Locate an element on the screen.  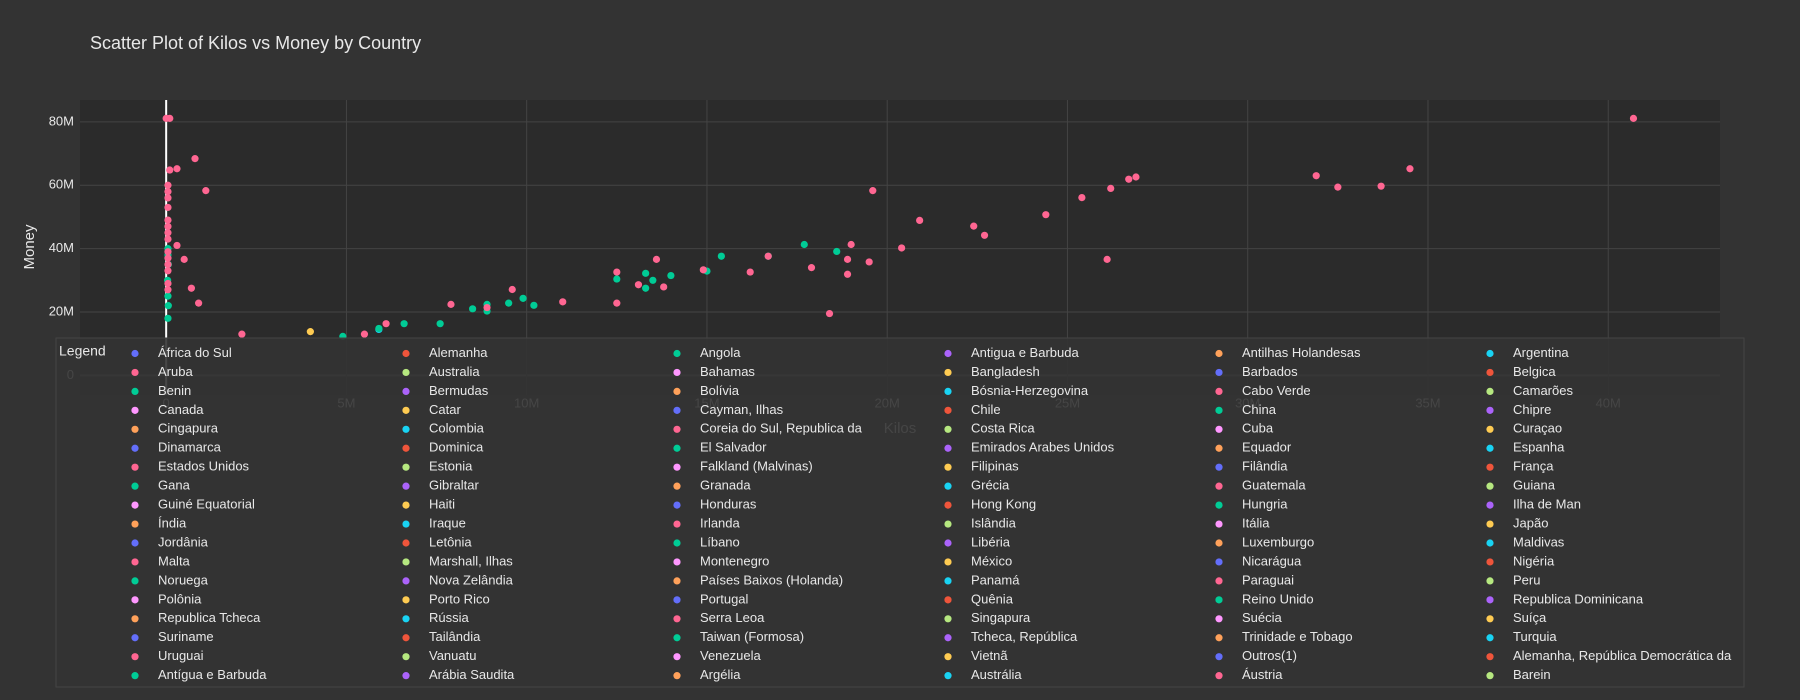
legend-label: Benin is located at coordinates (174, 390).